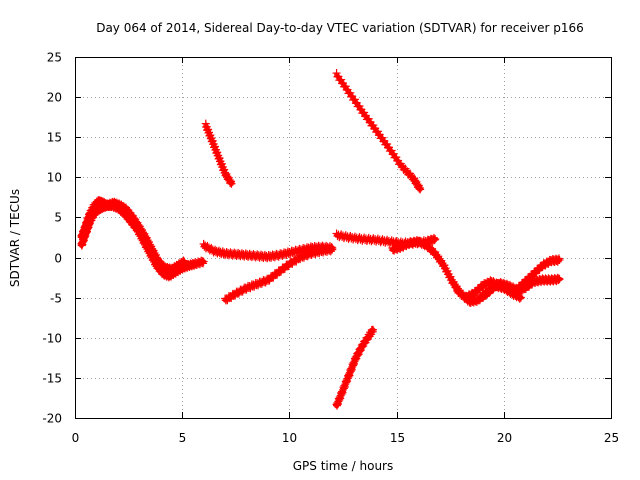 This screenshot has height=480, width=640. Describe the element at coordinates (52, 419) in the screenshot. I see `y-tick-label: -20` at that location.